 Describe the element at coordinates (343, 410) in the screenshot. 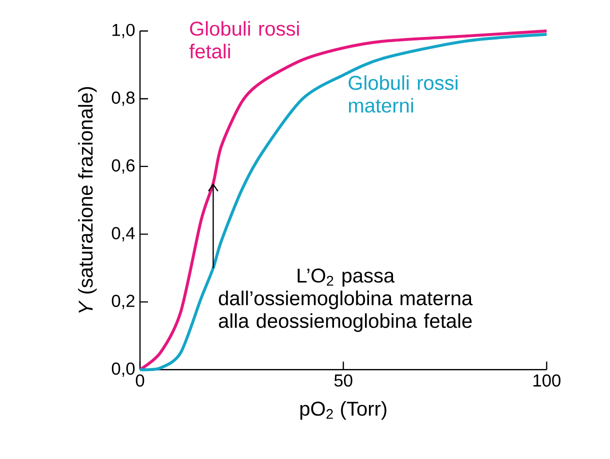

I see `x-axis-title: pO$_{2}$ (Torr)` at that location.